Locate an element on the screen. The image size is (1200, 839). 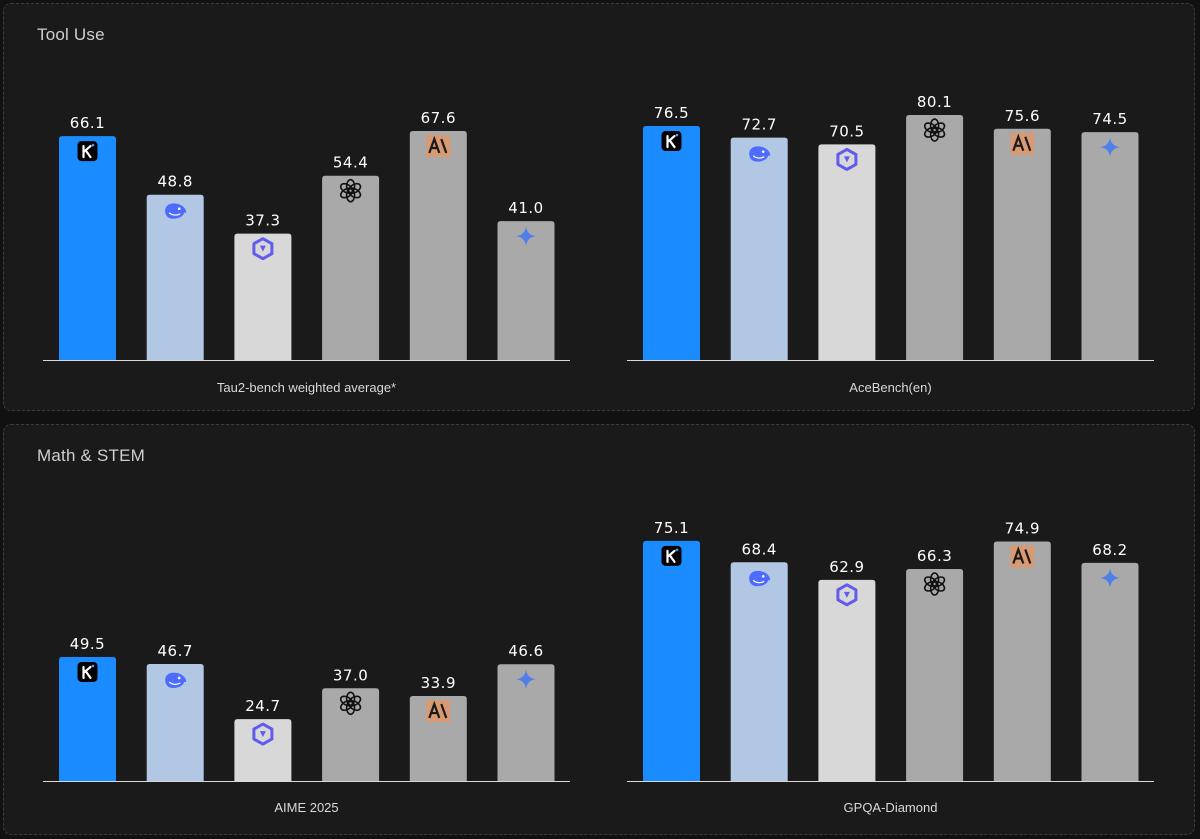
value-label: 68.2 is located at coordinates (1109, 550).